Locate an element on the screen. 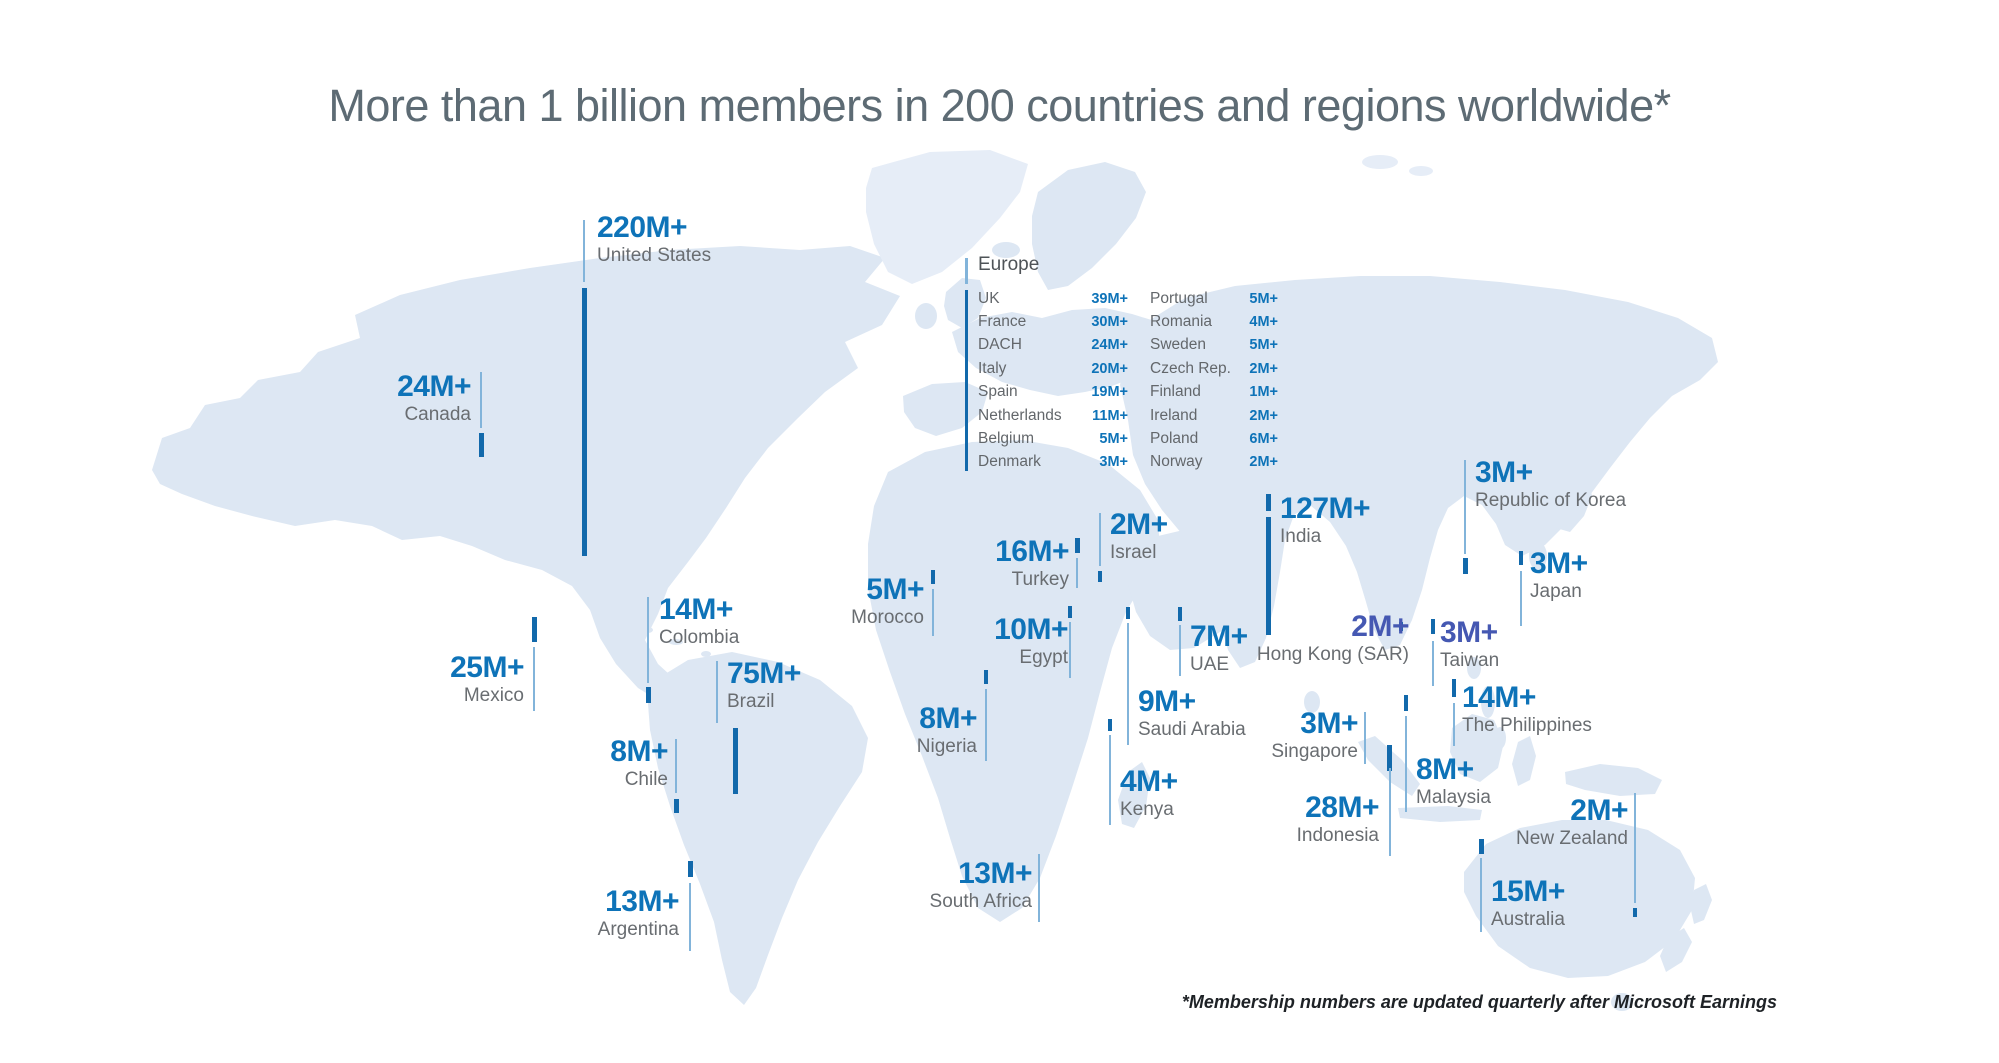 Image resolution: width=1999 pixels, height=1063 pixels. label-colombia: 14M+ Colombia is located at coordinates (699, 621).